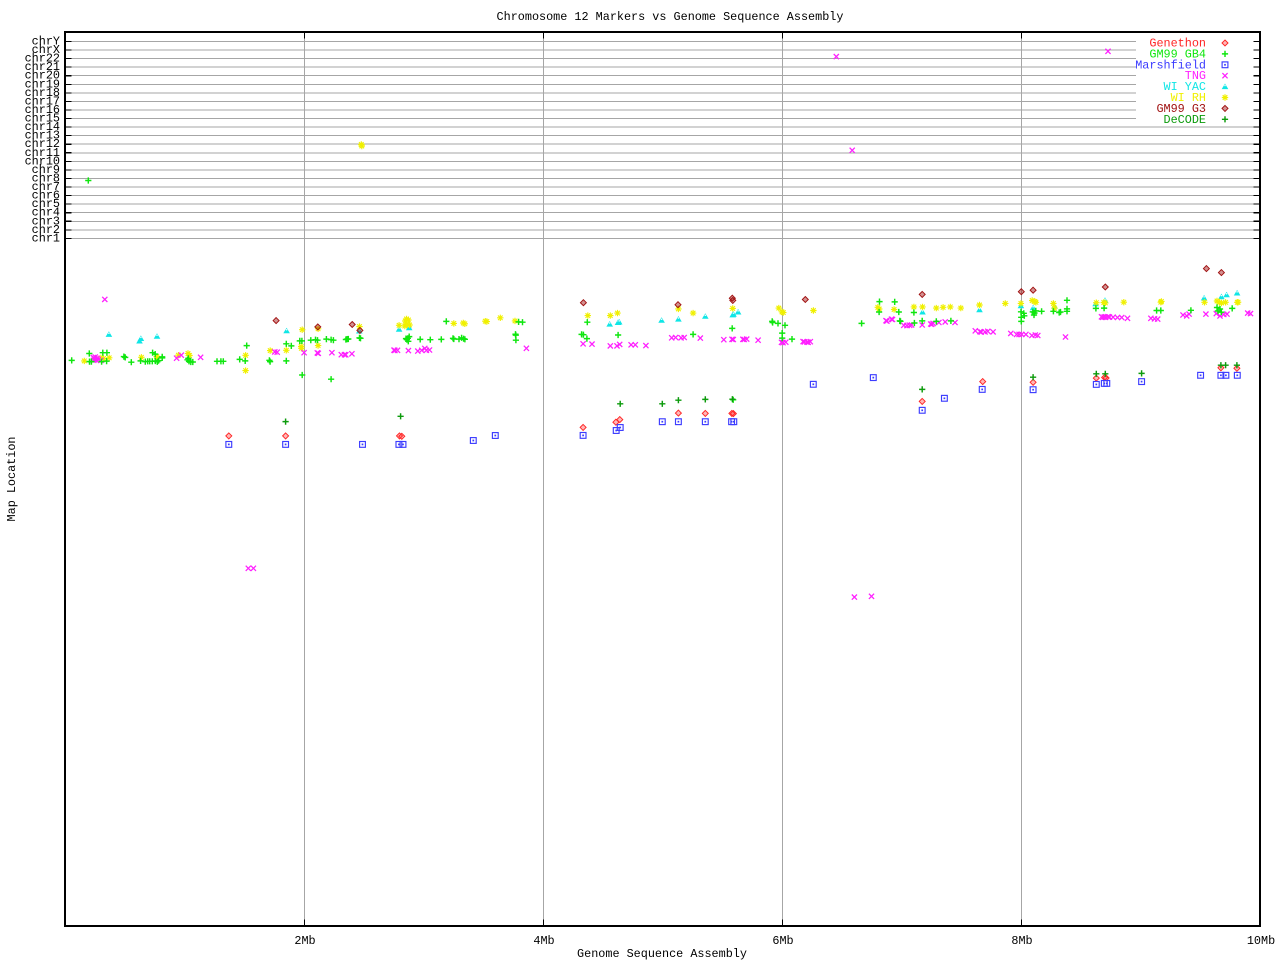 This screenshot has width=1280, height=960. I want to click on svg-text: chrY, so click(46, 42).